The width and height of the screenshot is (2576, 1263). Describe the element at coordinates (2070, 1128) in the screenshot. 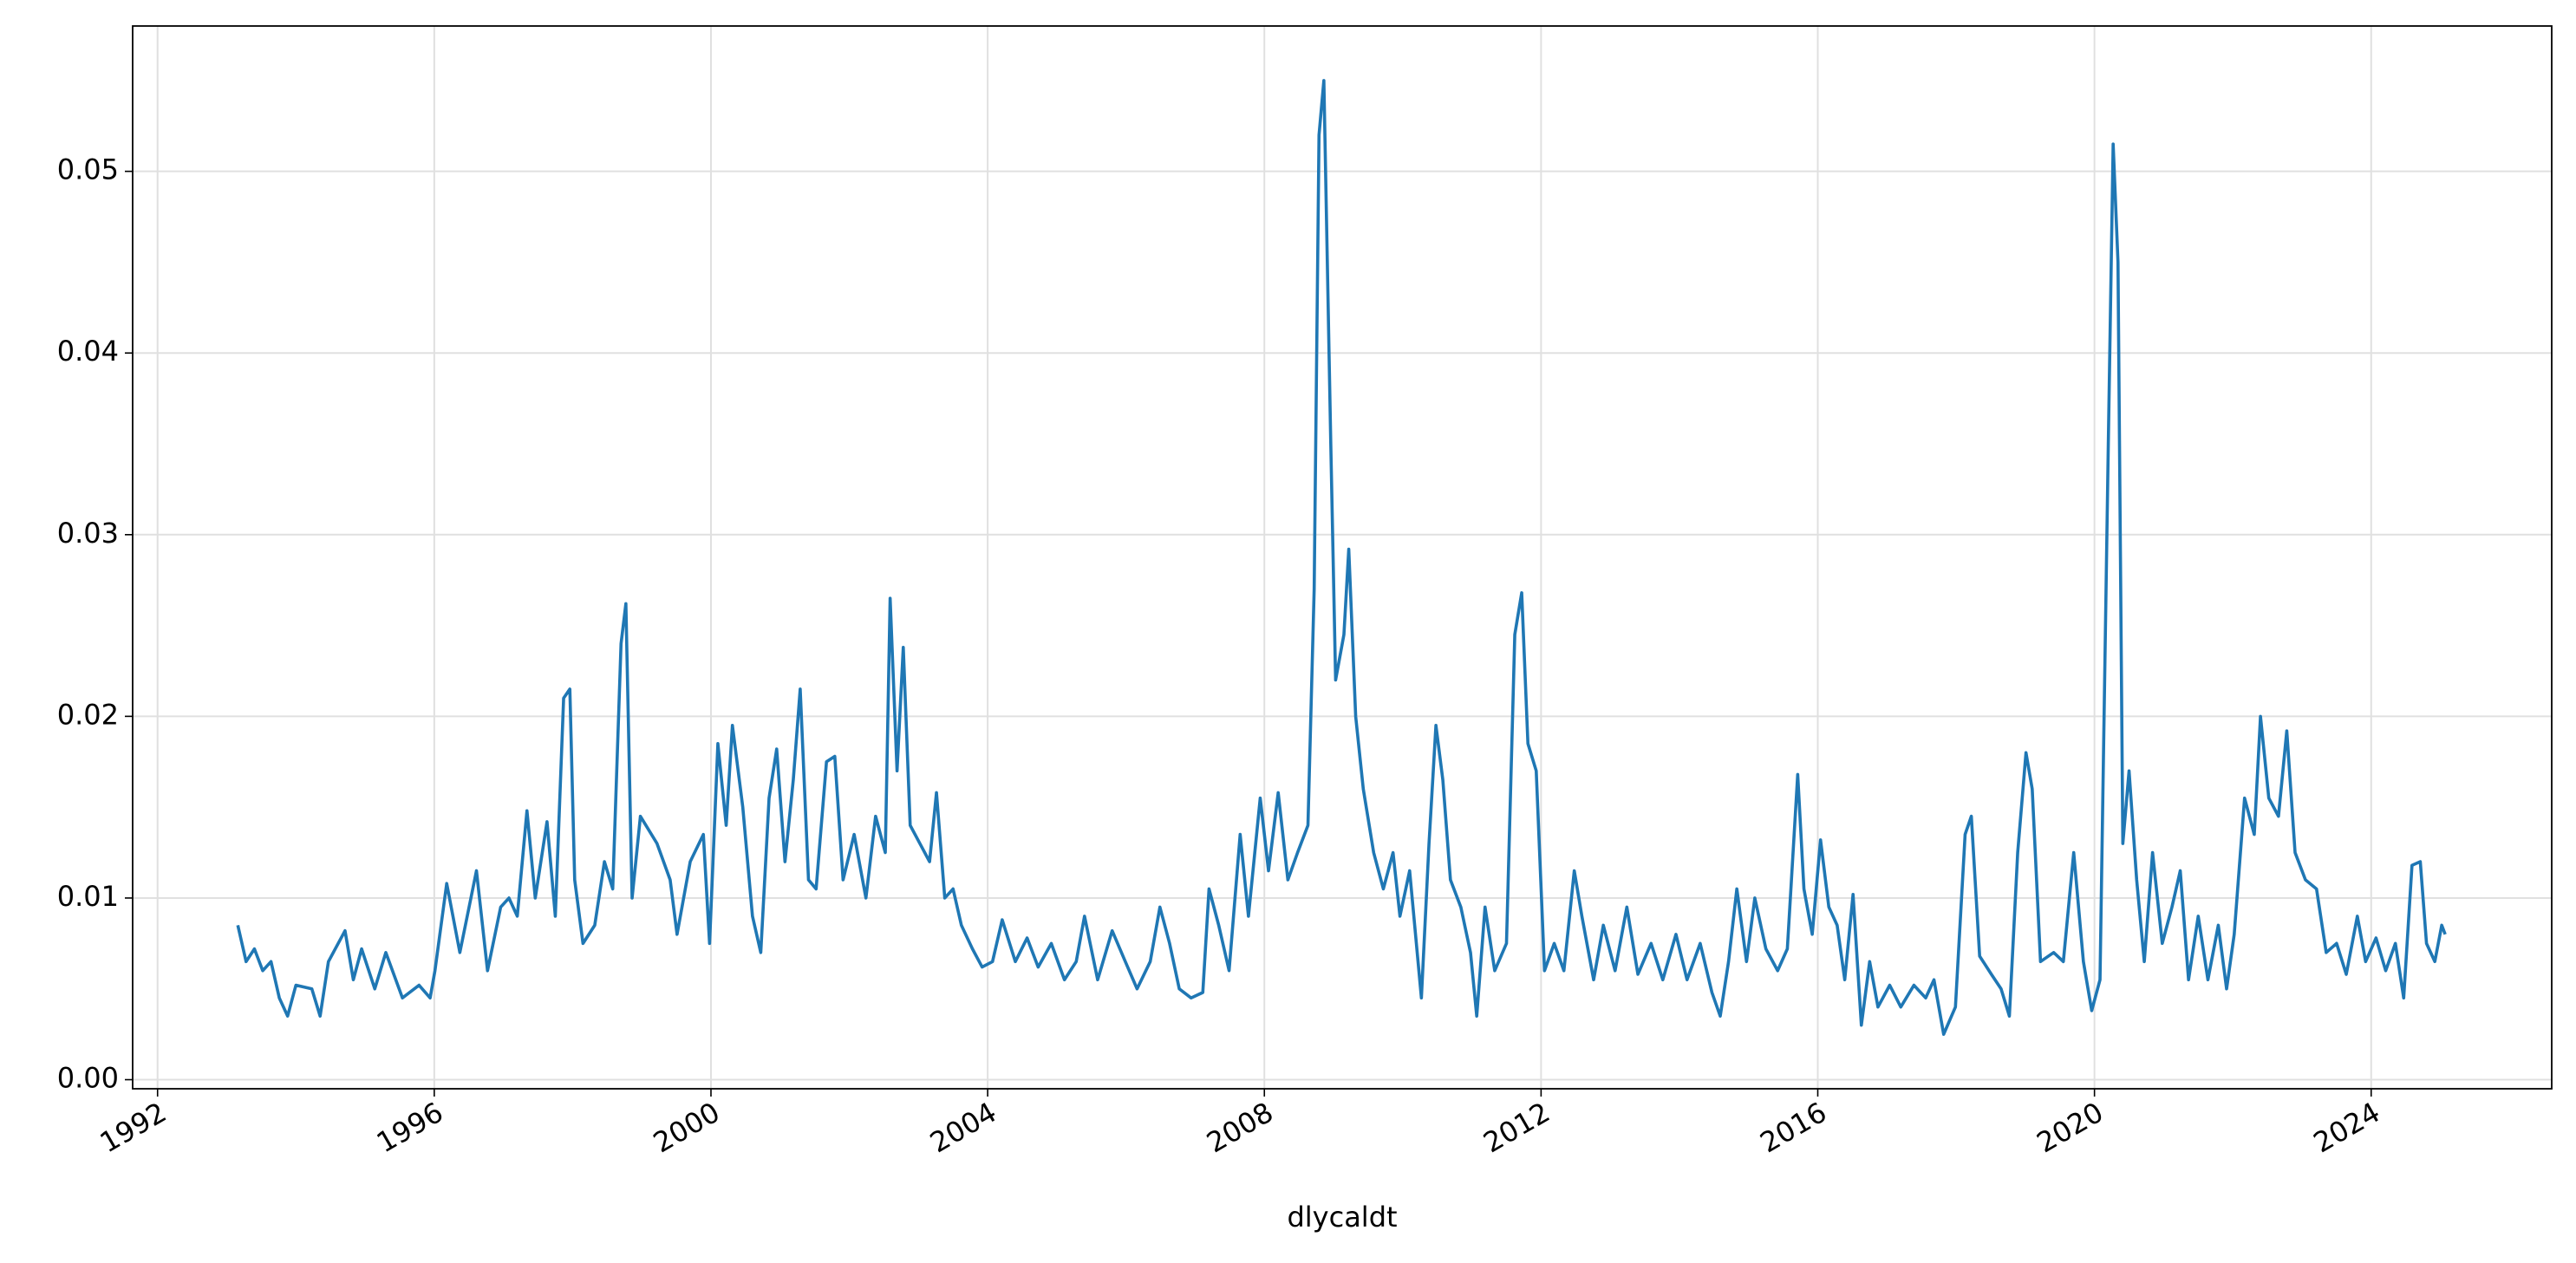

I see `x-tick-label: 2020` at that location.